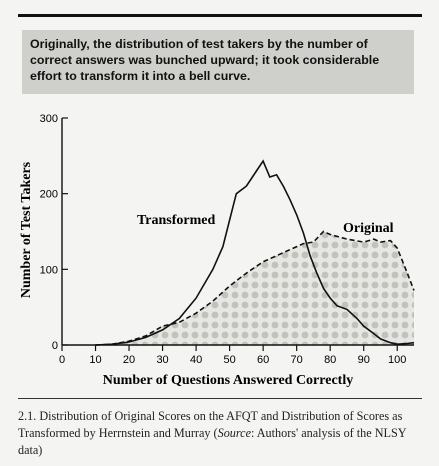  Describe the element at coordinates (129, 360) in the screenshot. I see `x-tick-label: 20` at that location.